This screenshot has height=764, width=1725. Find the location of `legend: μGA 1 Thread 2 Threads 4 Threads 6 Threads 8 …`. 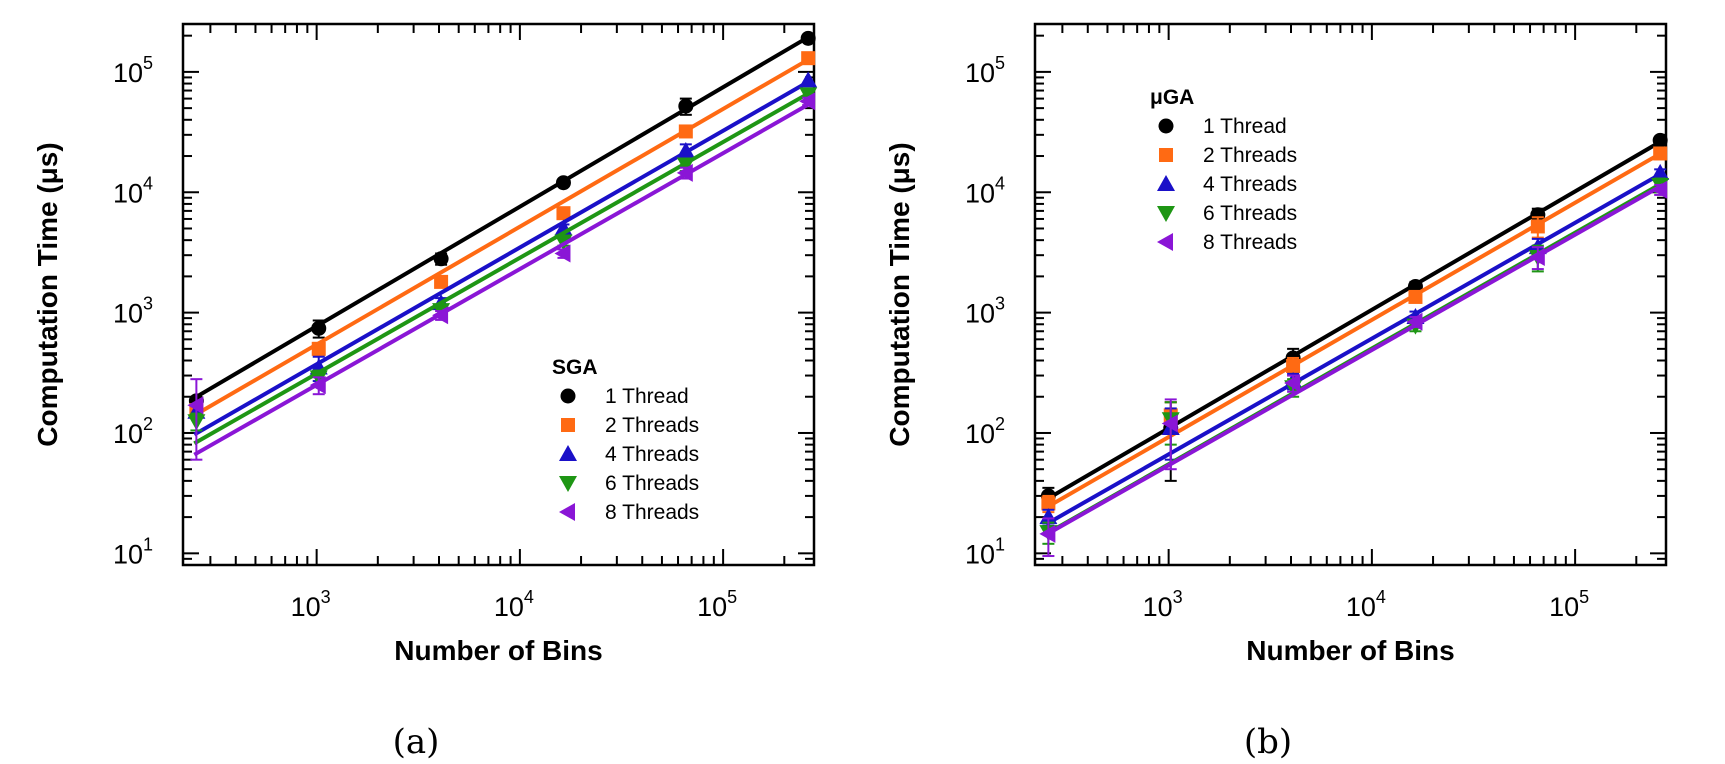

legend: μGA 1 Thread 2 Threads 4 Threads 6 Threads 8 … is located at coordinates (1223, 170).